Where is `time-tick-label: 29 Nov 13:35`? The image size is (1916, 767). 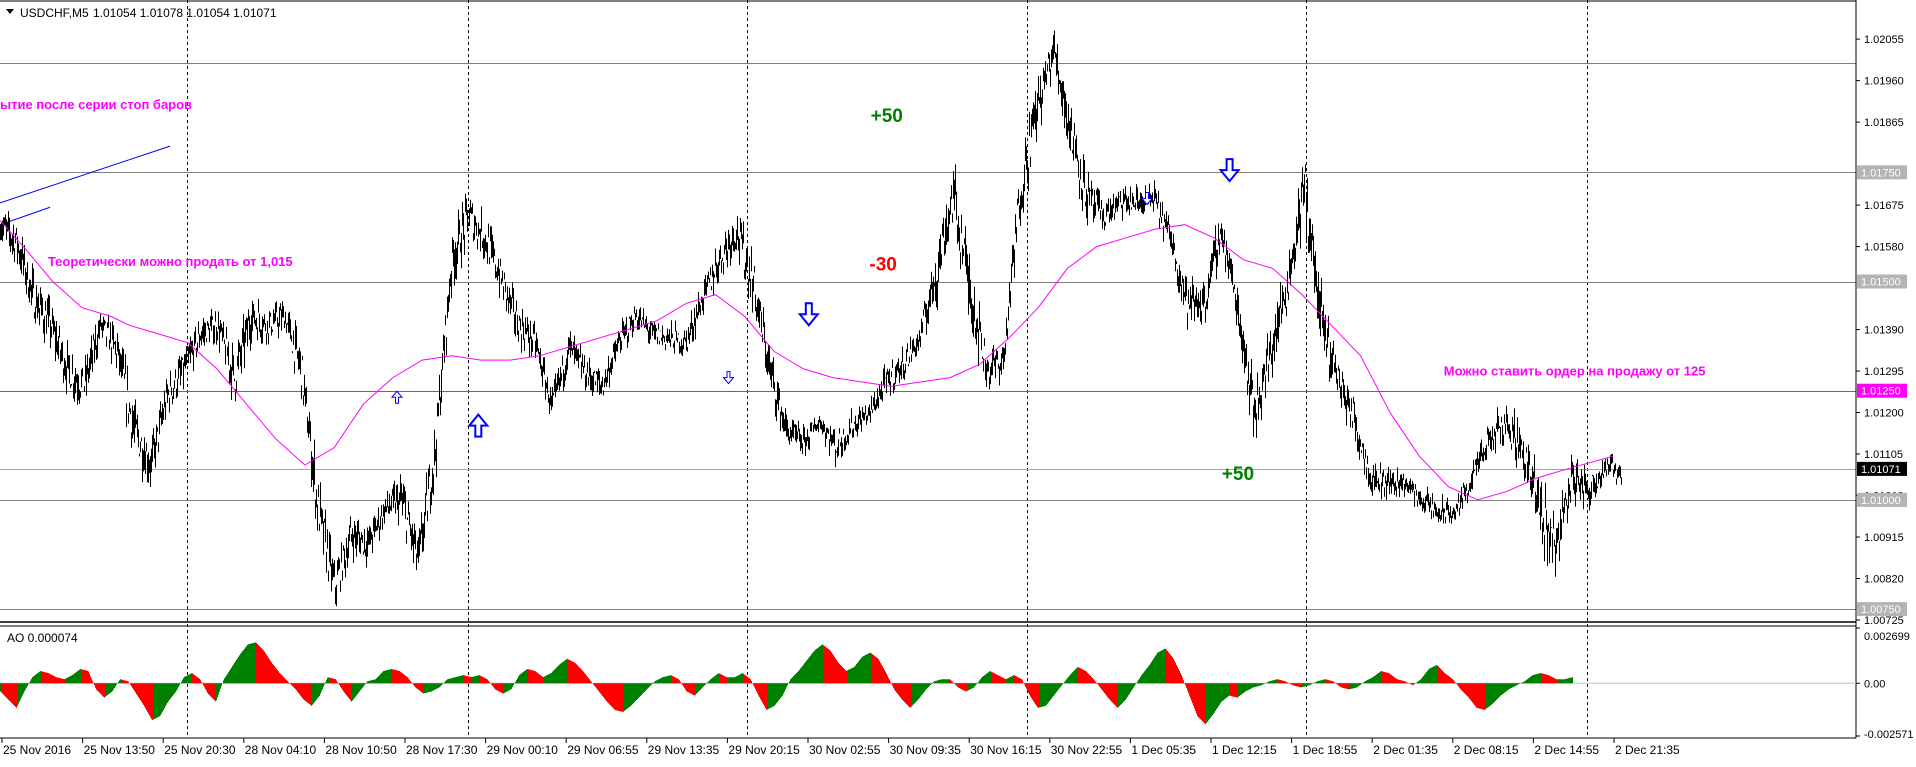
time-tick-label: 29 Nov 13:35 is located at coordinates (684, 750).